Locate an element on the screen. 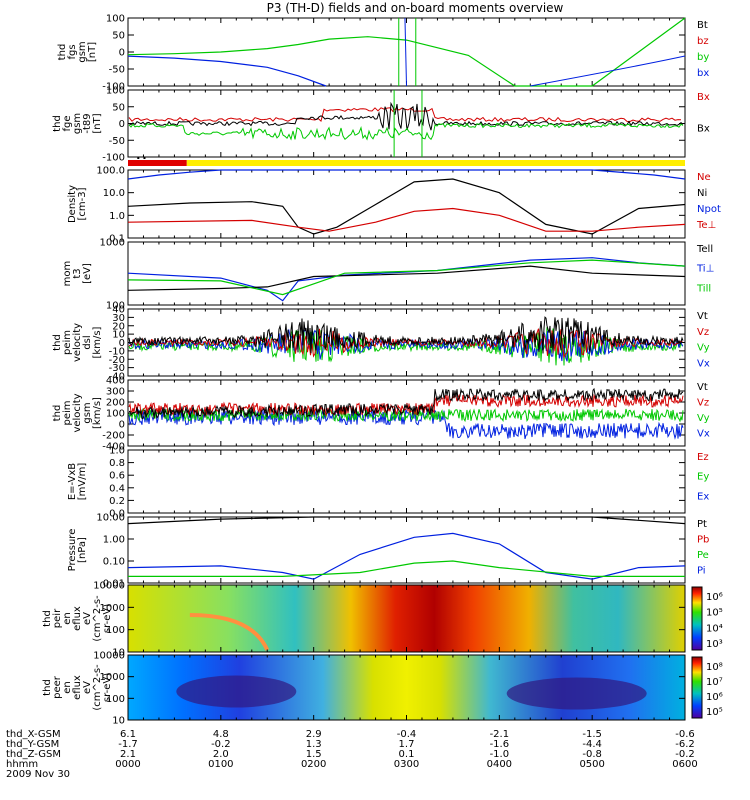 Image resolution: width=750 pixels, height=800 pixels. y-tick-label: 10.00 is located at coordinates (110, 518).